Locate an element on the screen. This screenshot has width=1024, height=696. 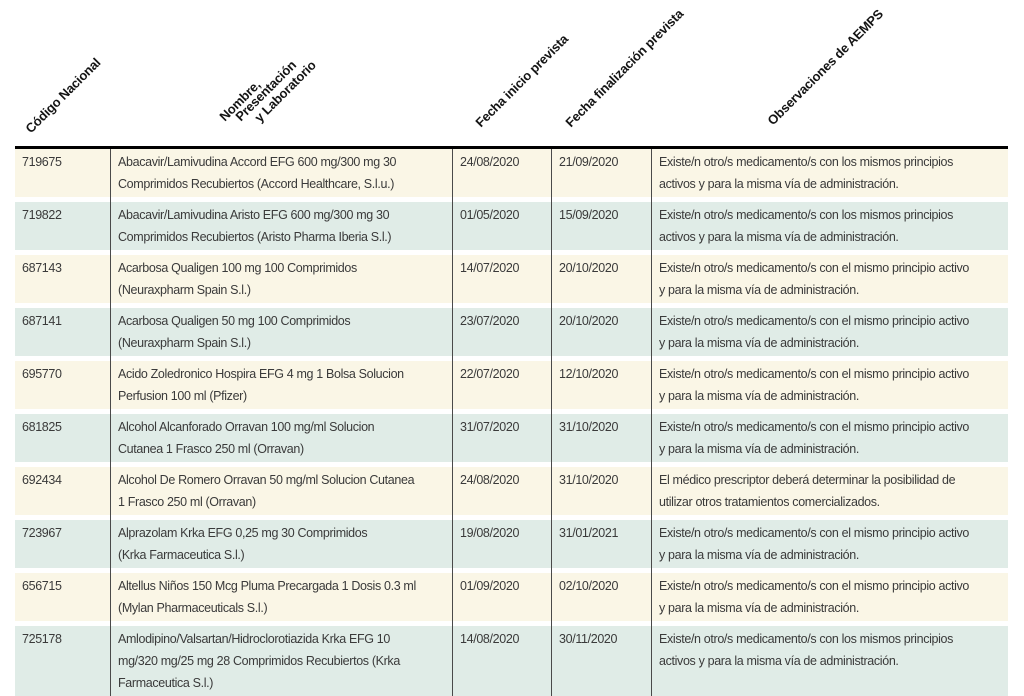
cell-fecha-finalizacion-prevista: 12/10/2020 is located at coordinates (601, 385).